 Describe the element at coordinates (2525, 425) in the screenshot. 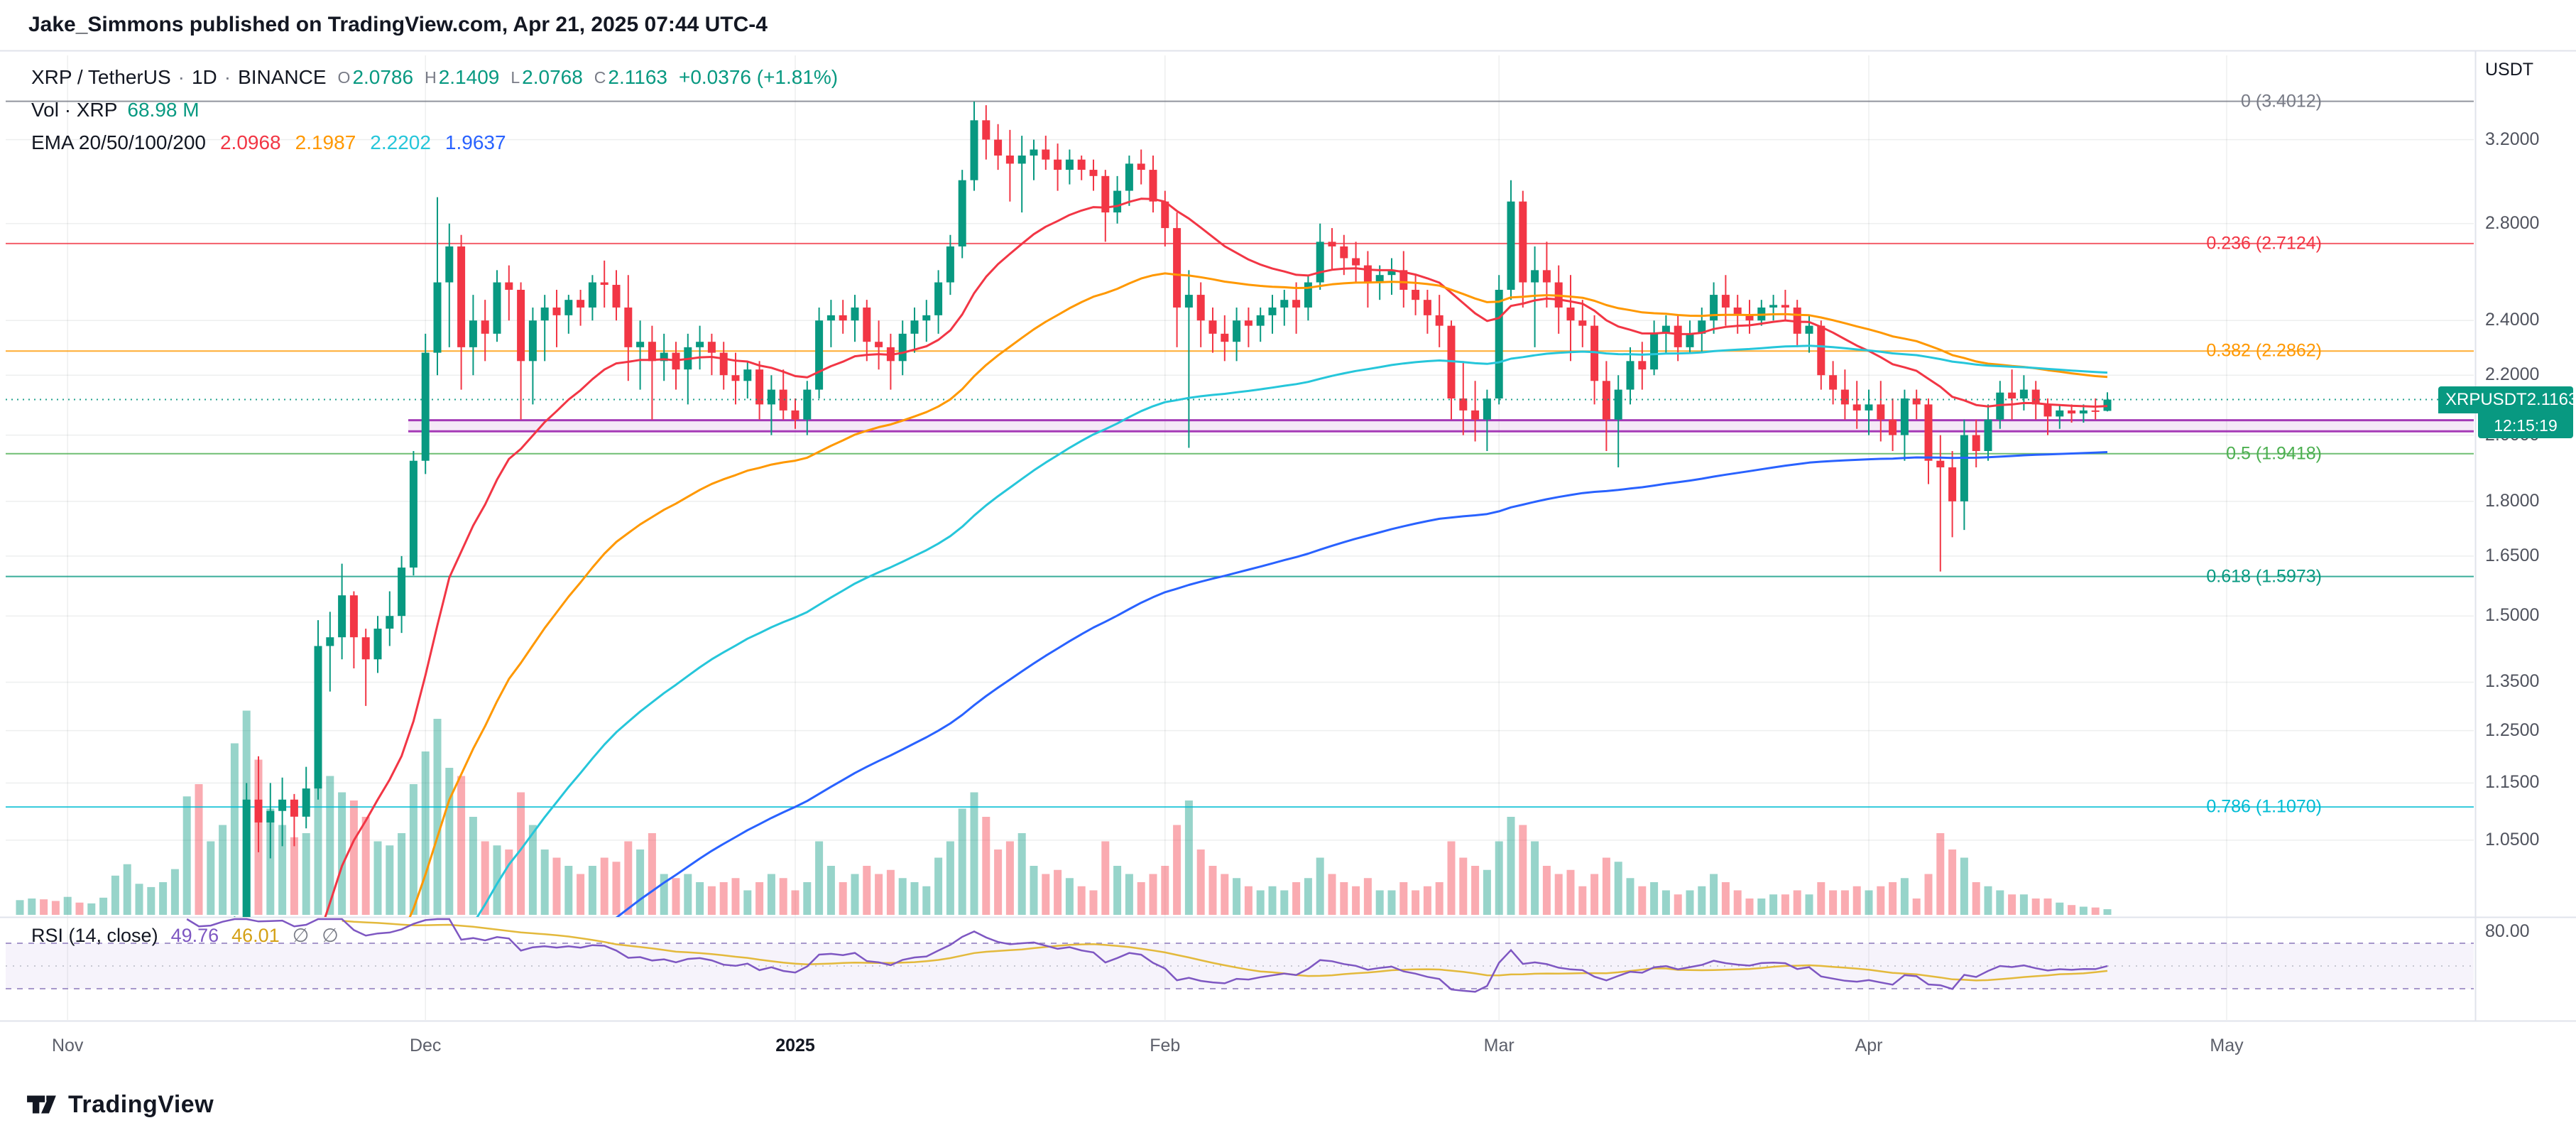

I see `bar-countdown: 12:15:19` at that location.